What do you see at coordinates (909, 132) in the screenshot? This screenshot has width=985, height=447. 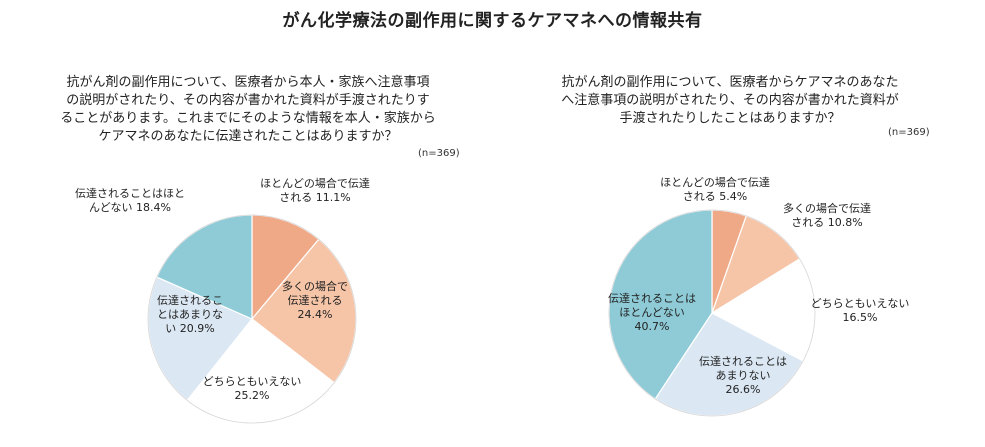 I see `right-sample-size: (n=369)` at bounding box center [909, 132].